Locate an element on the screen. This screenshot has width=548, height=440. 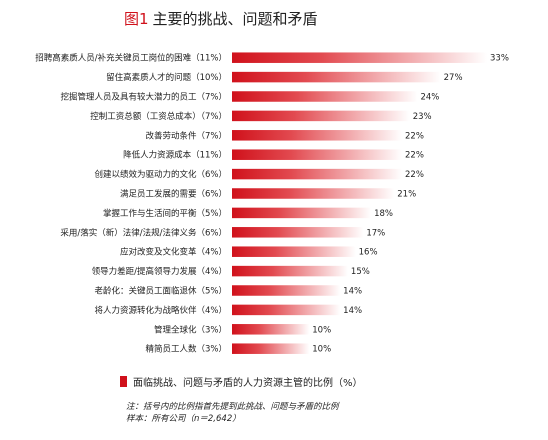
value-label: 27% is located at coordinates (453, 78).